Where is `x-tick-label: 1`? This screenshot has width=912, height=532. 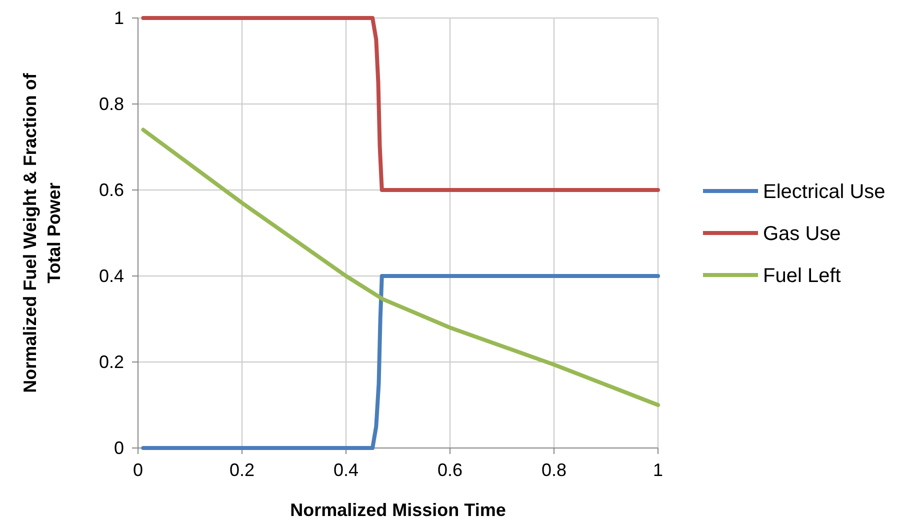 x-tick-label: 1 is located at coordinates (658, 470).